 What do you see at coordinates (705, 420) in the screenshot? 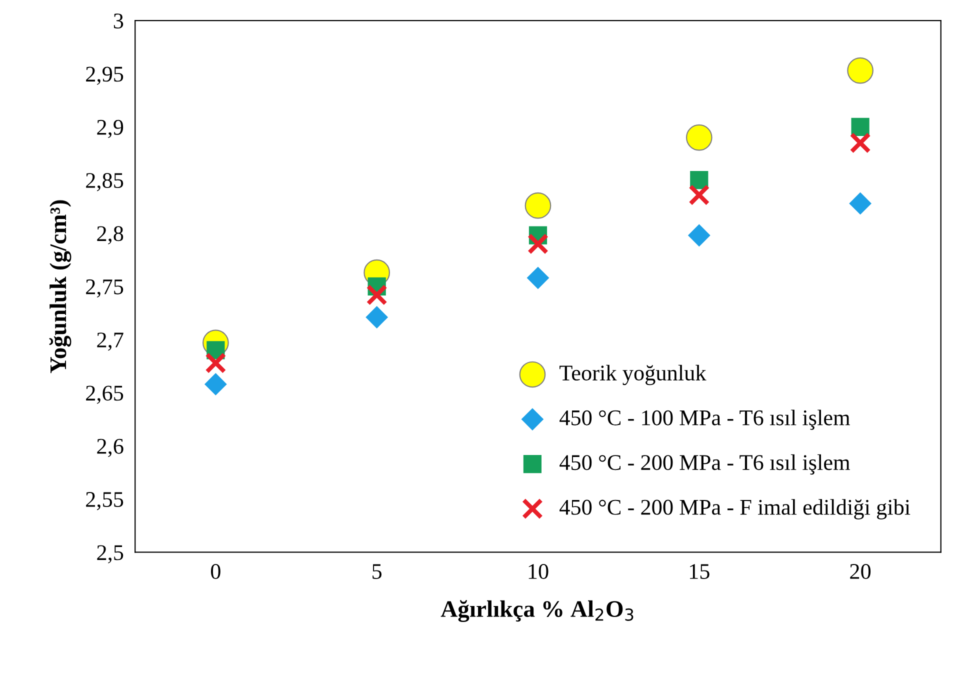
I see `legend-label: 450 °C - 100 MPa - T6 ısıl işlem` at bounding box center [705, 420].